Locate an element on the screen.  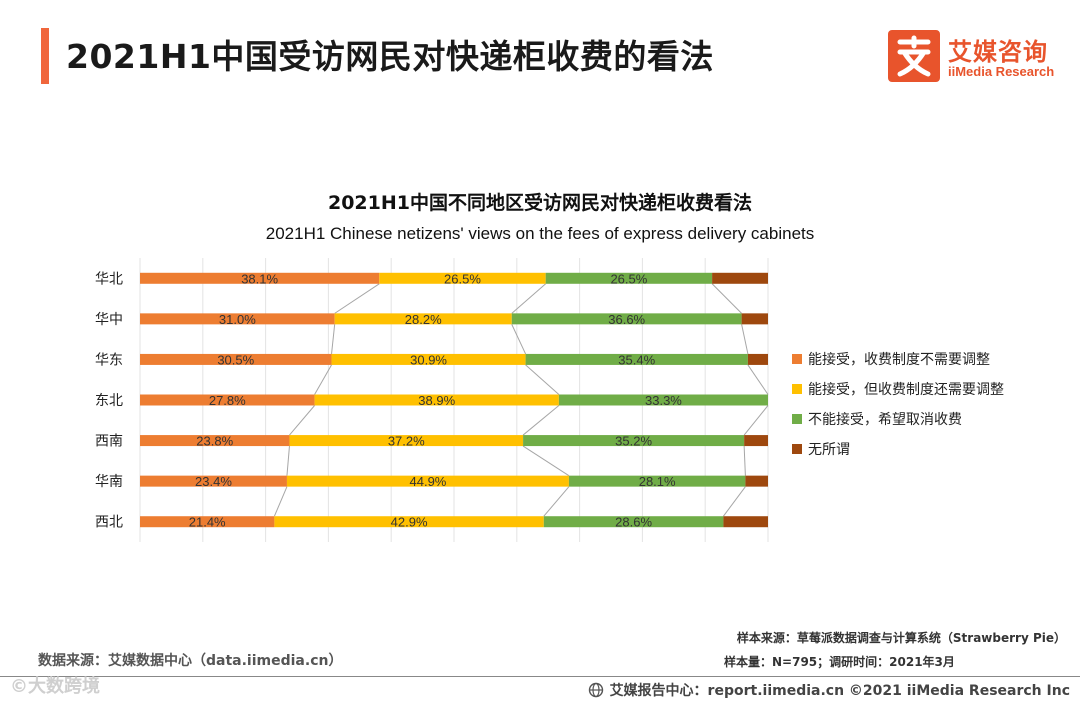
data-label: 23.8% is located at coordinates (214, 441).